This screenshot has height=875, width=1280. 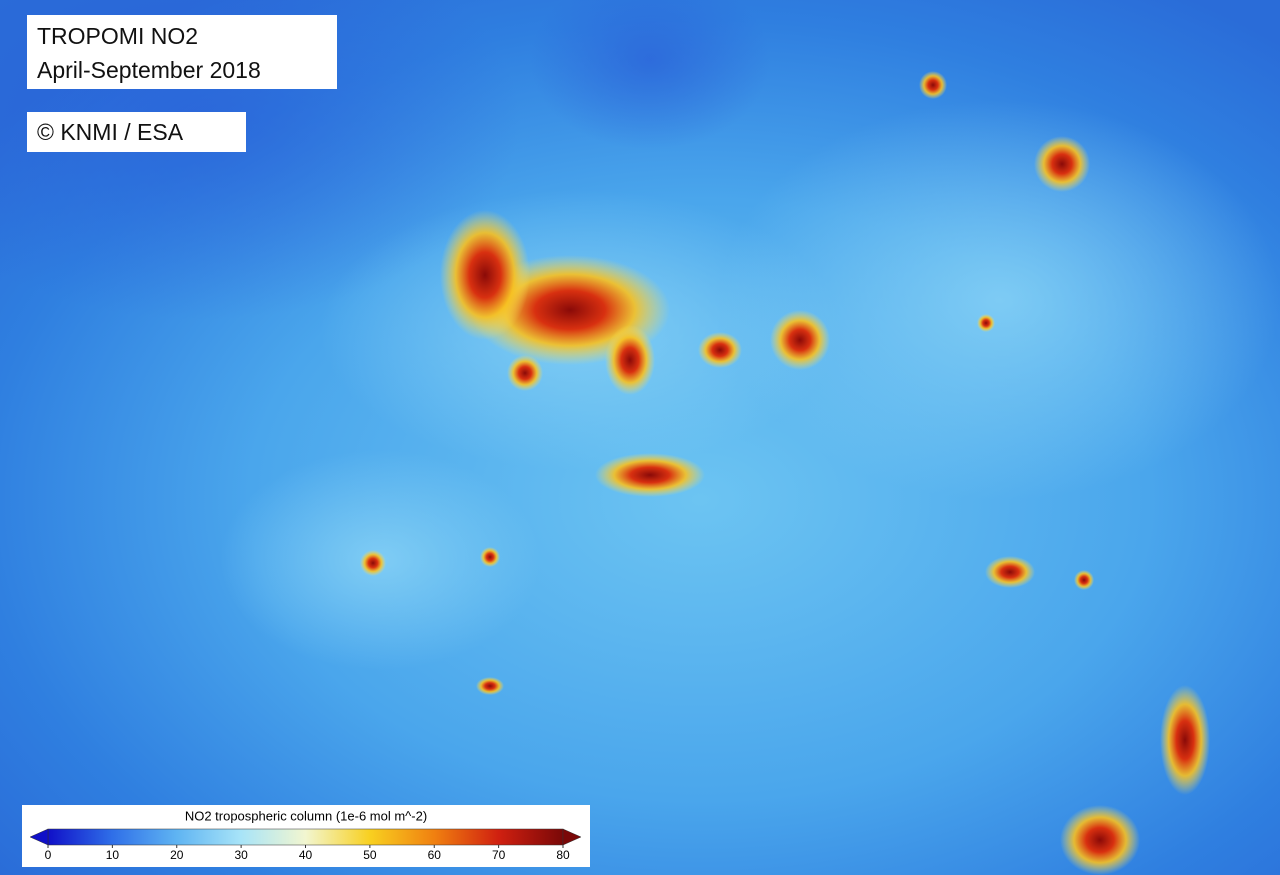 What do you see at coordinates (306, 855) in the screenshot?
I see `colorbar-tick-label: 40` at bounding box center [306, 855].